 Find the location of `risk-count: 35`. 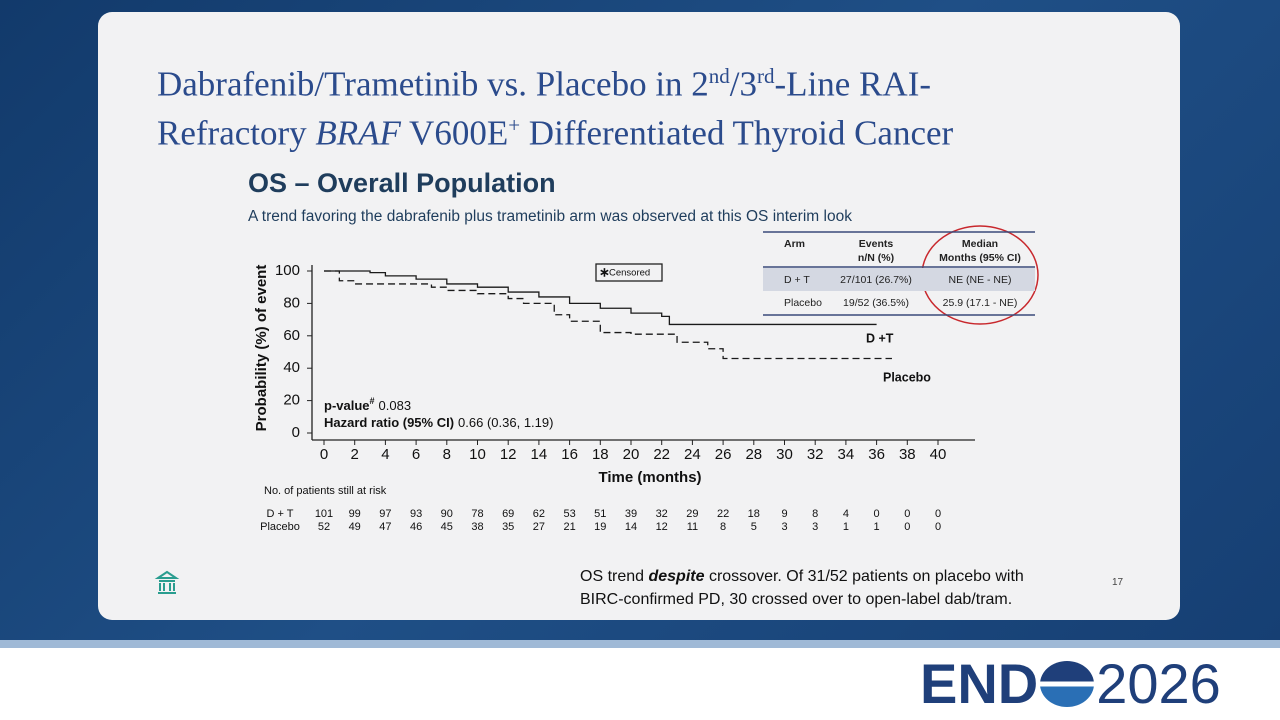

risk-count: 35 is located at coordinates (508, 527).